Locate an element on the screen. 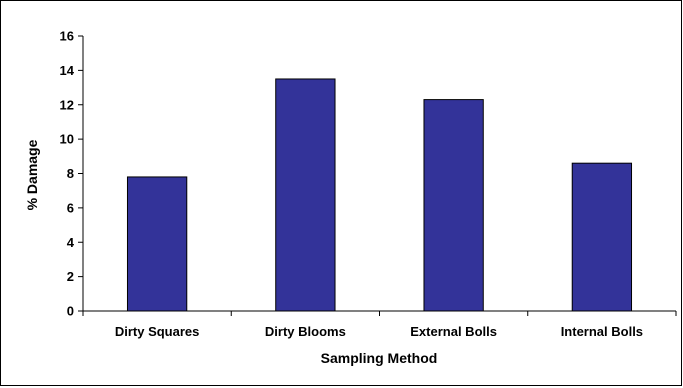 The image size is (683, 388). bar-dirty-squares is located at coordinates (157, 244).